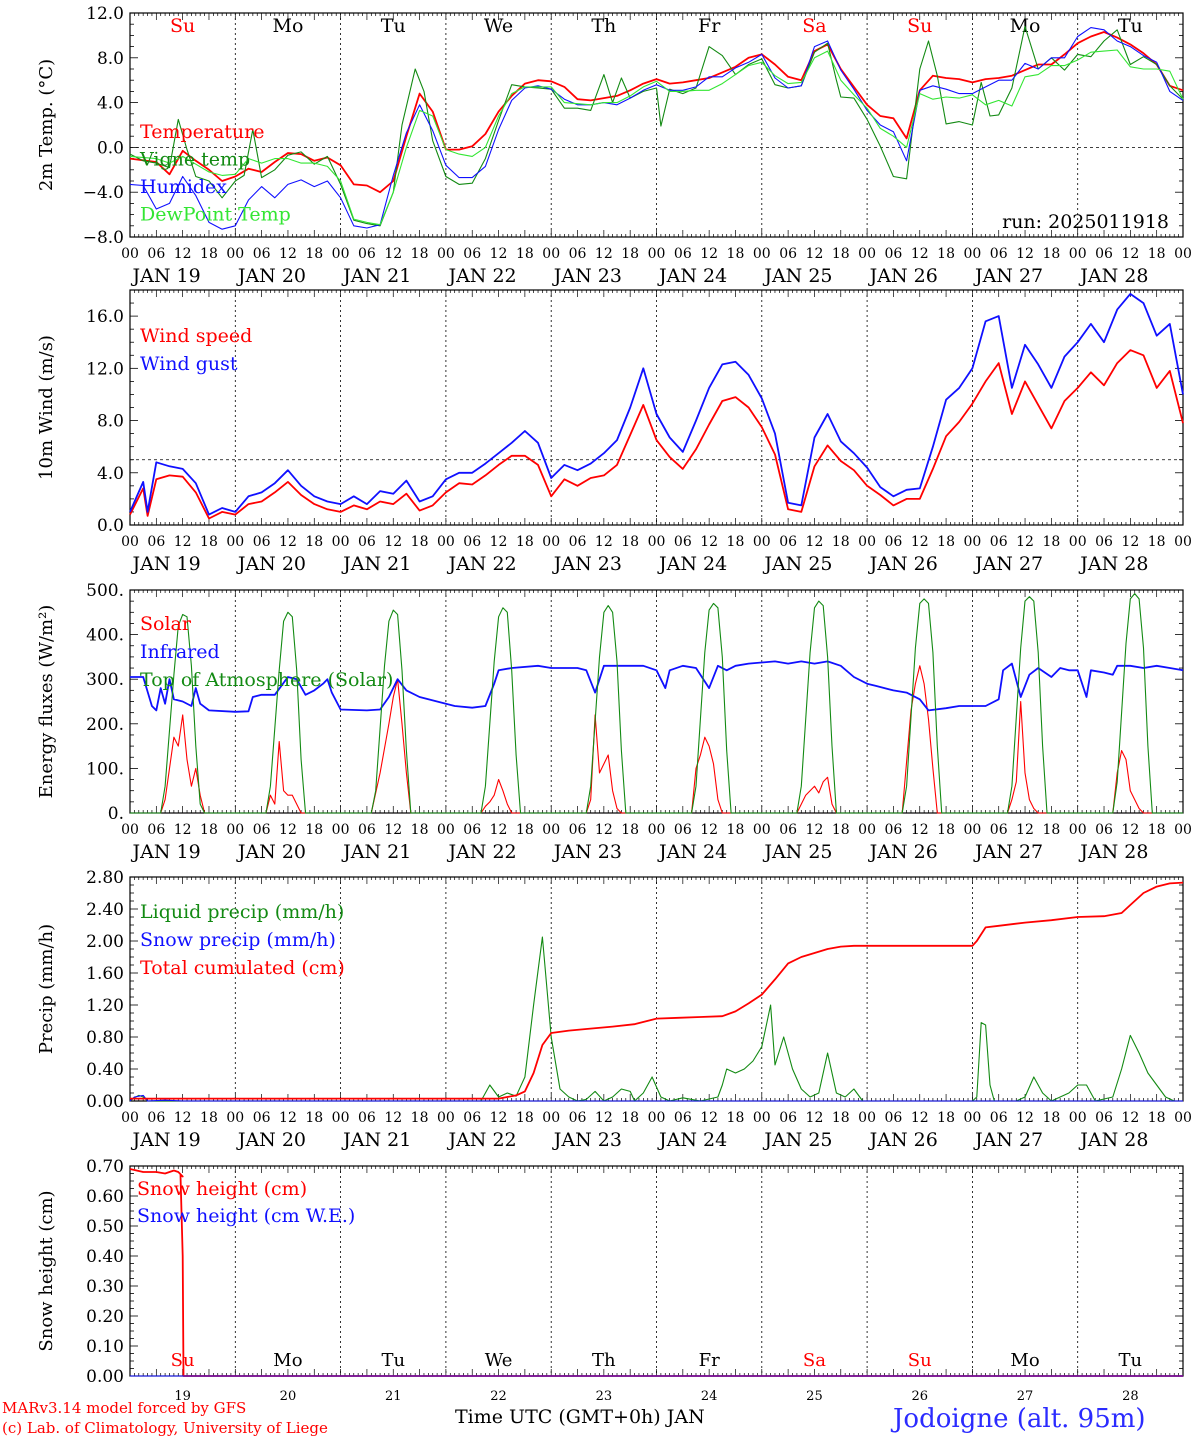  I want to click on day-label: JAN 24, so click(692, 852).